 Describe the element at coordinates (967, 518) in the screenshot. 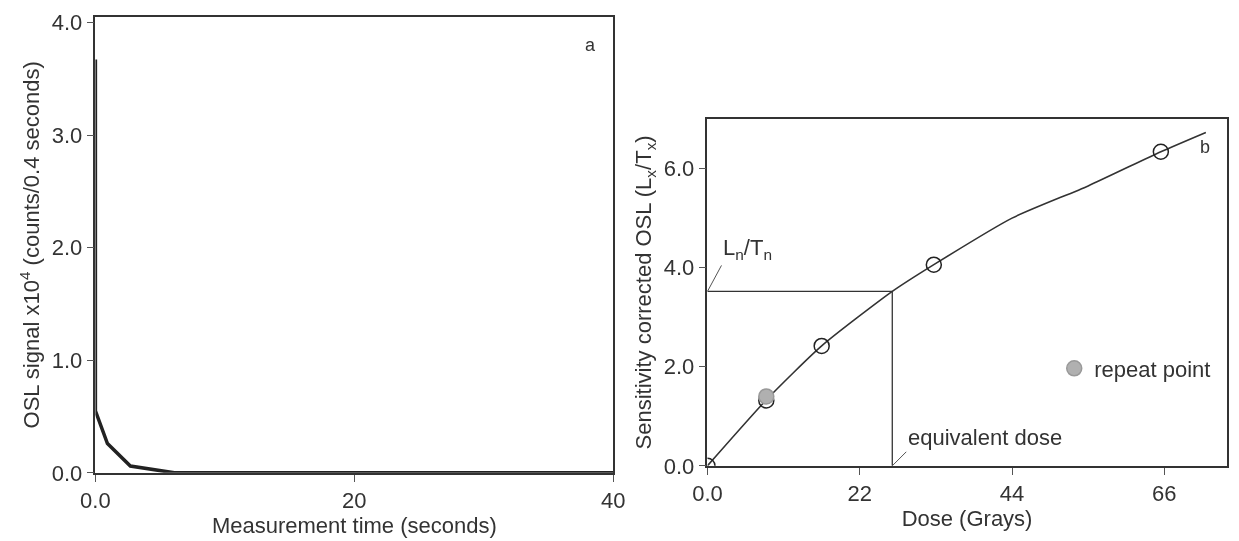

I see `x-axis-title: Dose (Grays)` at that location.